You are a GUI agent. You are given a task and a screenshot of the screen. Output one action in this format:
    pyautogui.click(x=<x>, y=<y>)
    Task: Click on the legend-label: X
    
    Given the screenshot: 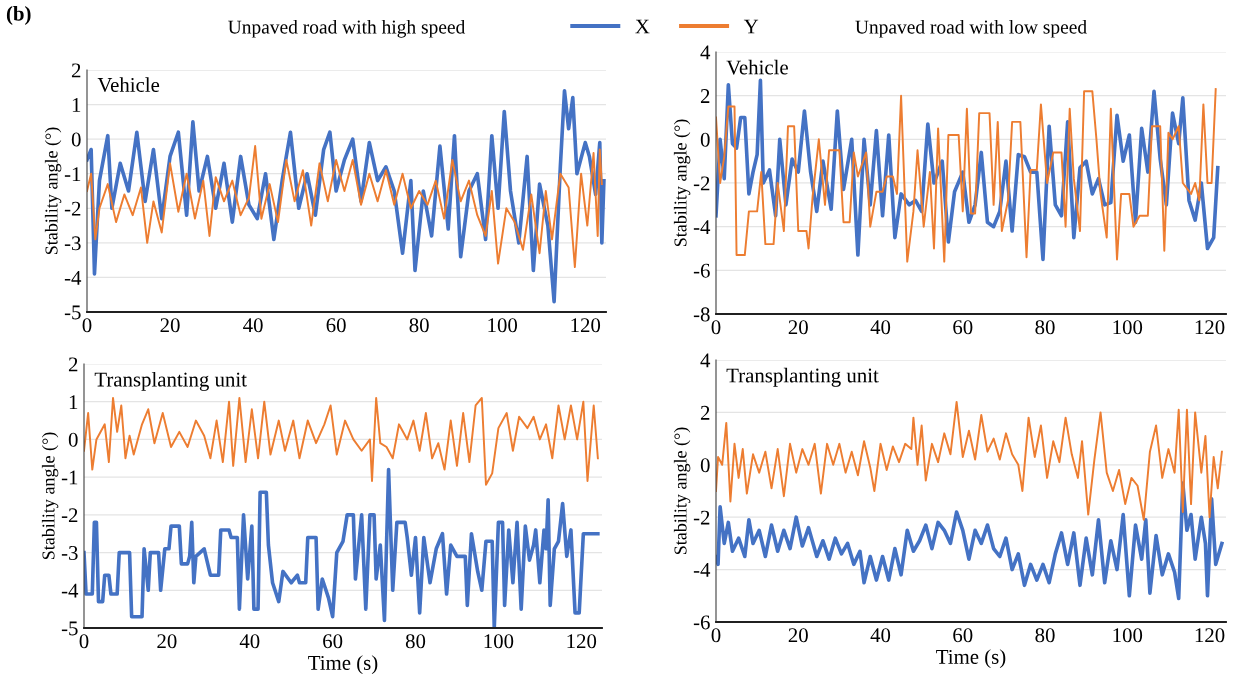 What is the action you would take?
    pyautogui.click(x=642, y=26)
    